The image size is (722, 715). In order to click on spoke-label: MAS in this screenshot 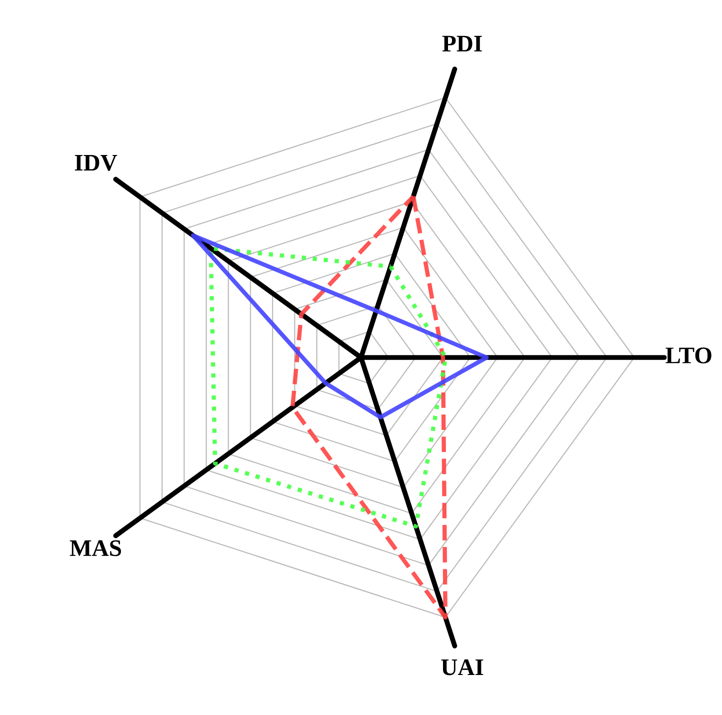, I will do `click(95, 548)`.